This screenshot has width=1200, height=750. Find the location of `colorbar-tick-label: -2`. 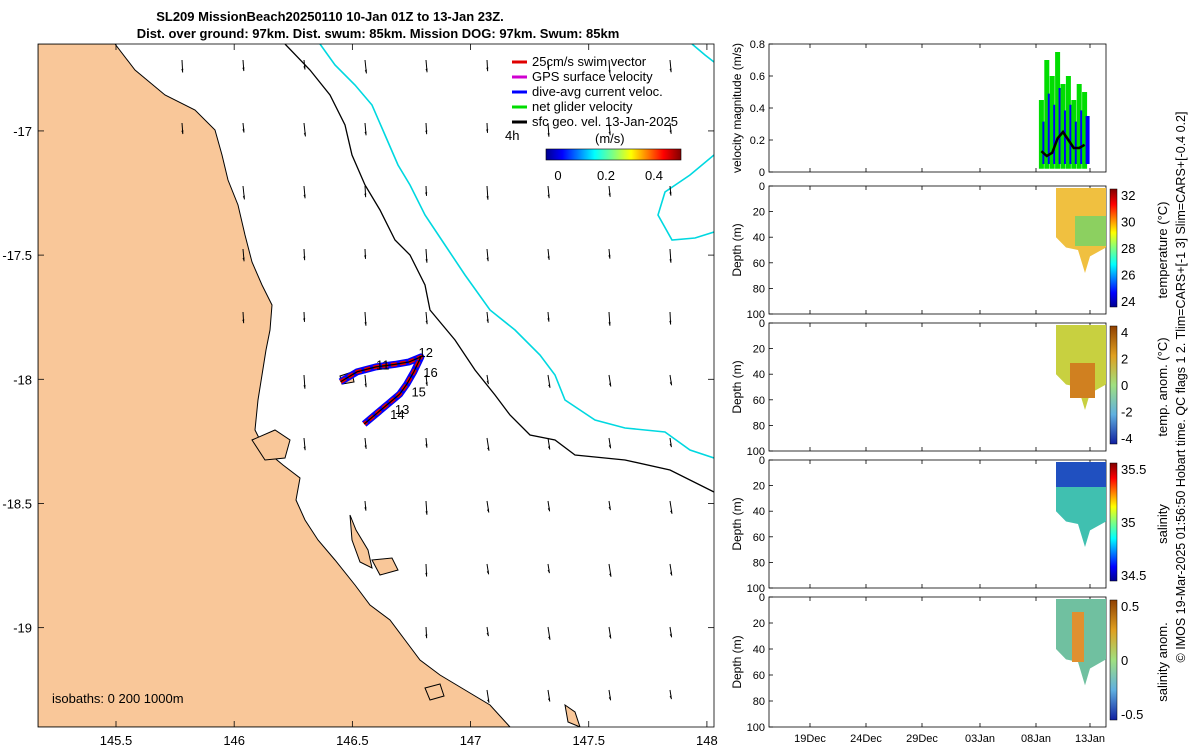

colorbar-tick-label: -2 is located at coordinates (1127, 412).